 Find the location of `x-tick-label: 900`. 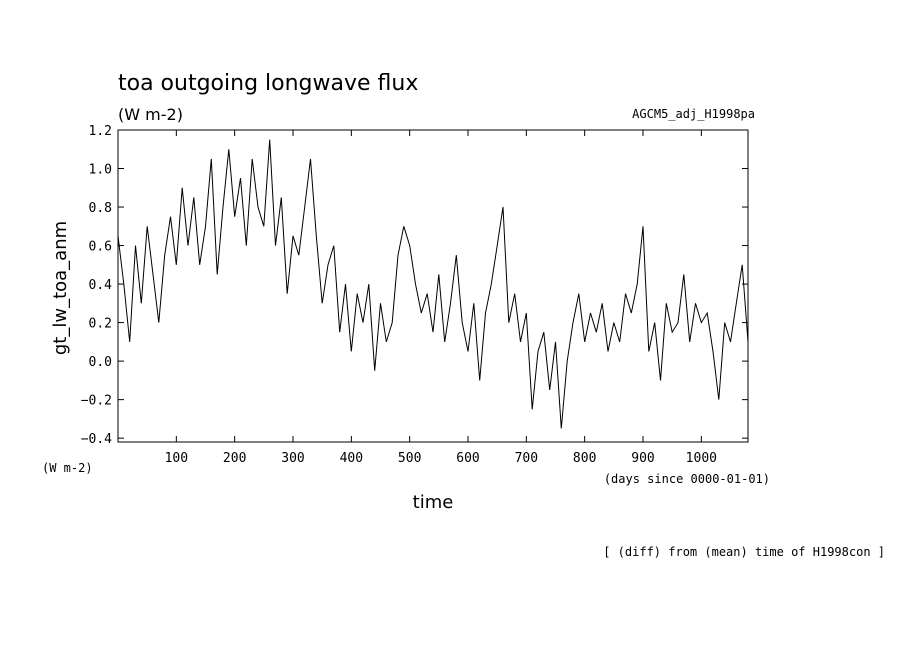

x-tick-label: 900 is located at coordinates (642, 458).